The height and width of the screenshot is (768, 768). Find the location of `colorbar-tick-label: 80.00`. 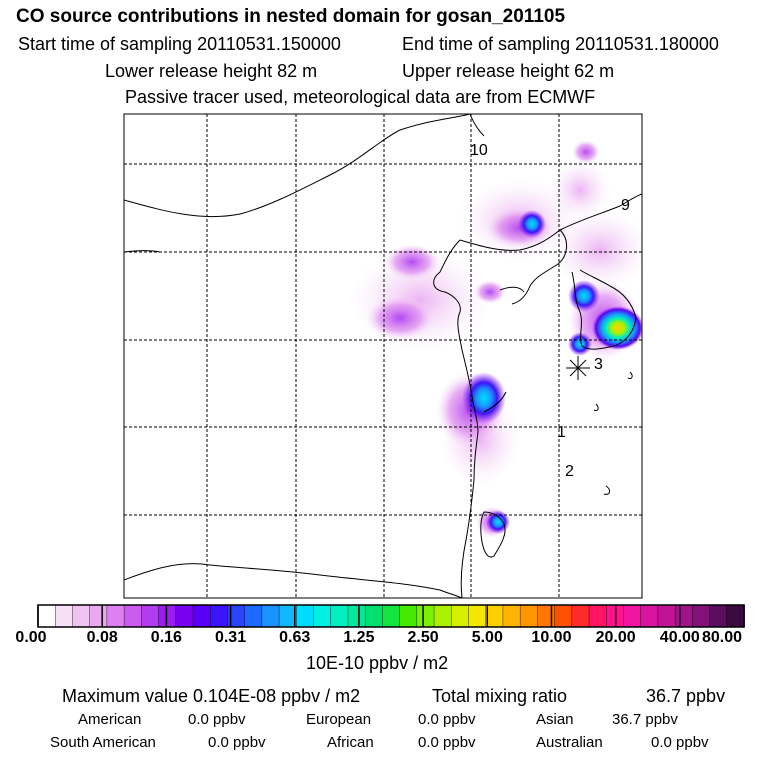

colorbar-tick-label: 80.00 is located at coordinates (722, 637).